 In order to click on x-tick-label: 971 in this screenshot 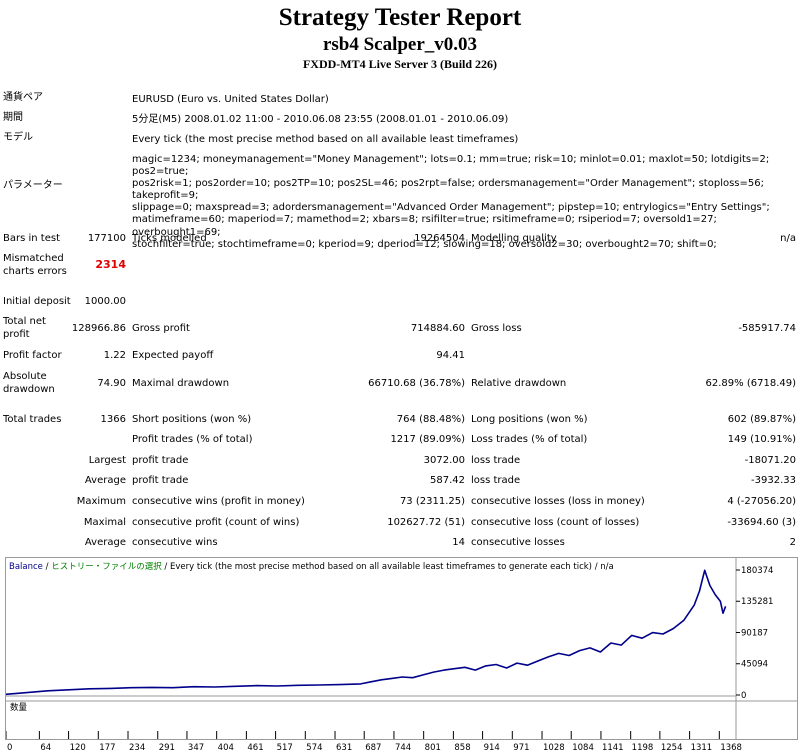, I will do `click(521, 748)`.